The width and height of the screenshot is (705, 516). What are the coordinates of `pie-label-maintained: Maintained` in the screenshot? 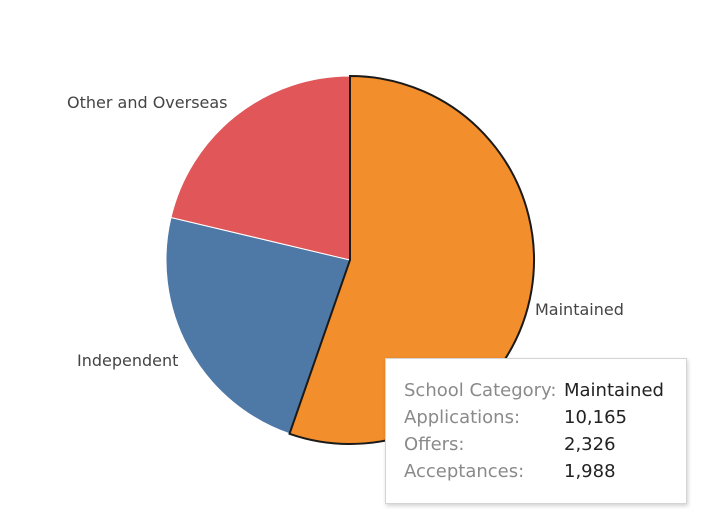 It's located at (579, 309).